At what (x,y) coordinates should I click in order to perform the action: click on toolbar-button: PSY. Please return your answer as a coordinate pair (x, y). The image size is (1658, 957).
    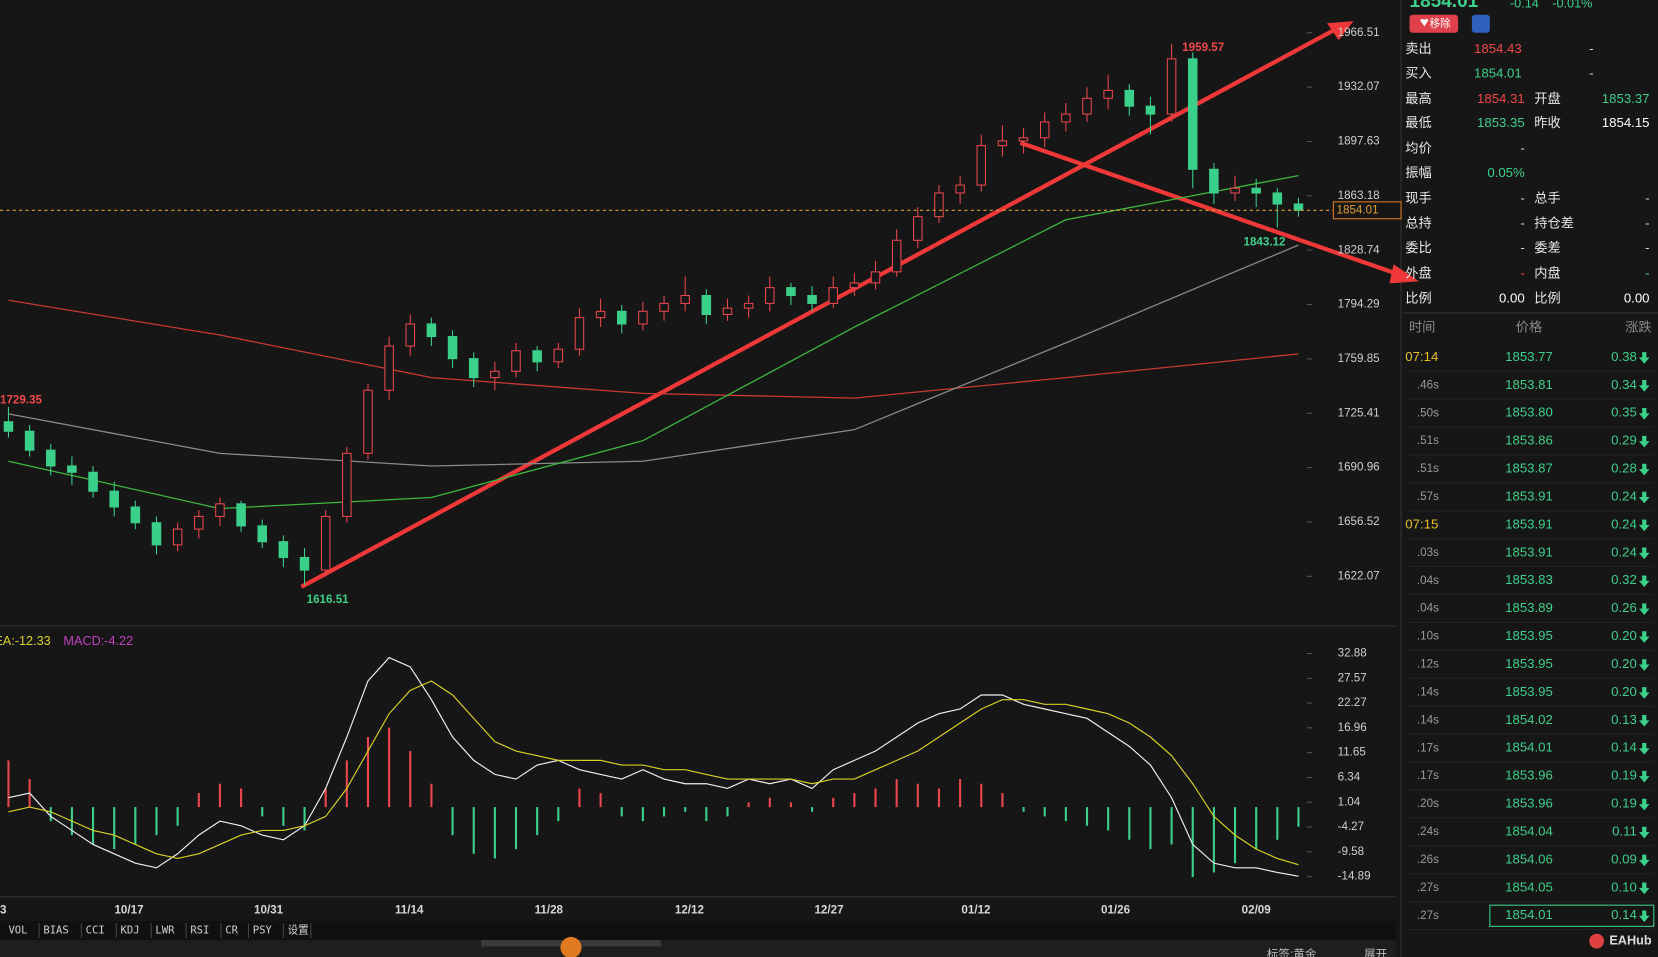
    Looking at the image, I should click on (263, 931).